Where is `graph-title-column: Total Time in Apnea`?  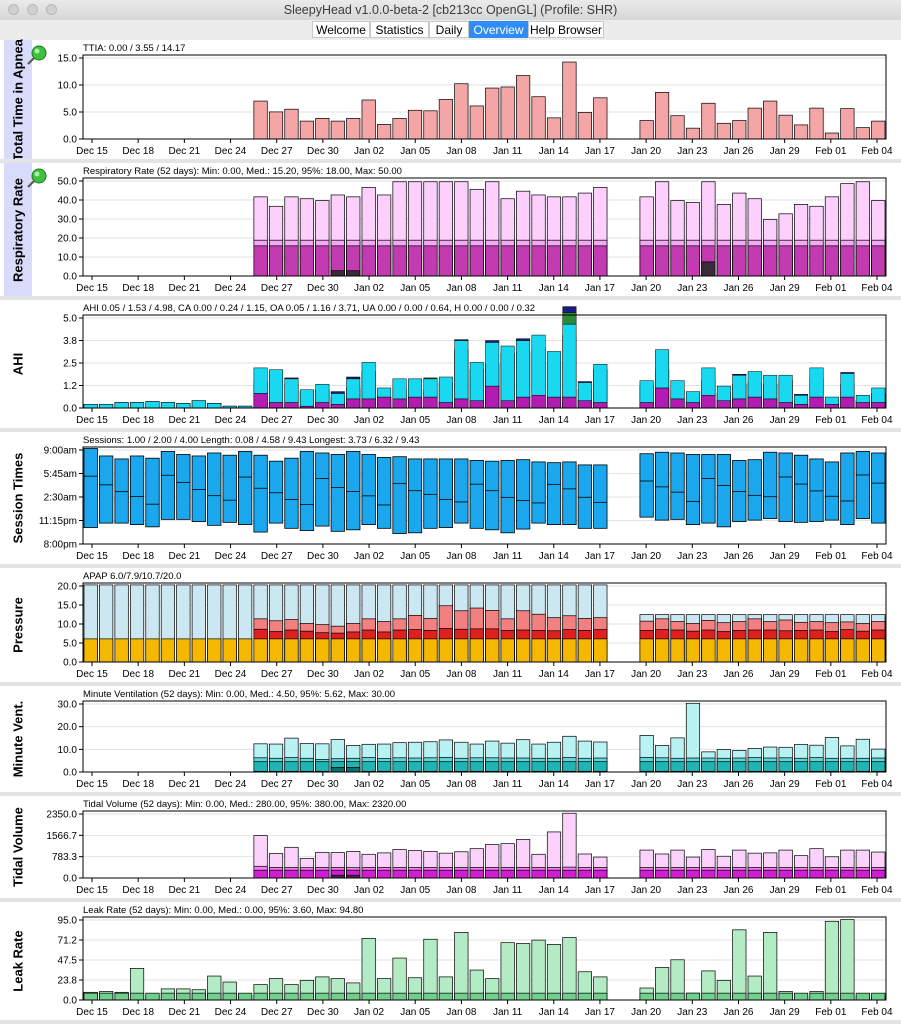
graph-title-column: Total Time in Apnea is located at coordinates (18, 99).